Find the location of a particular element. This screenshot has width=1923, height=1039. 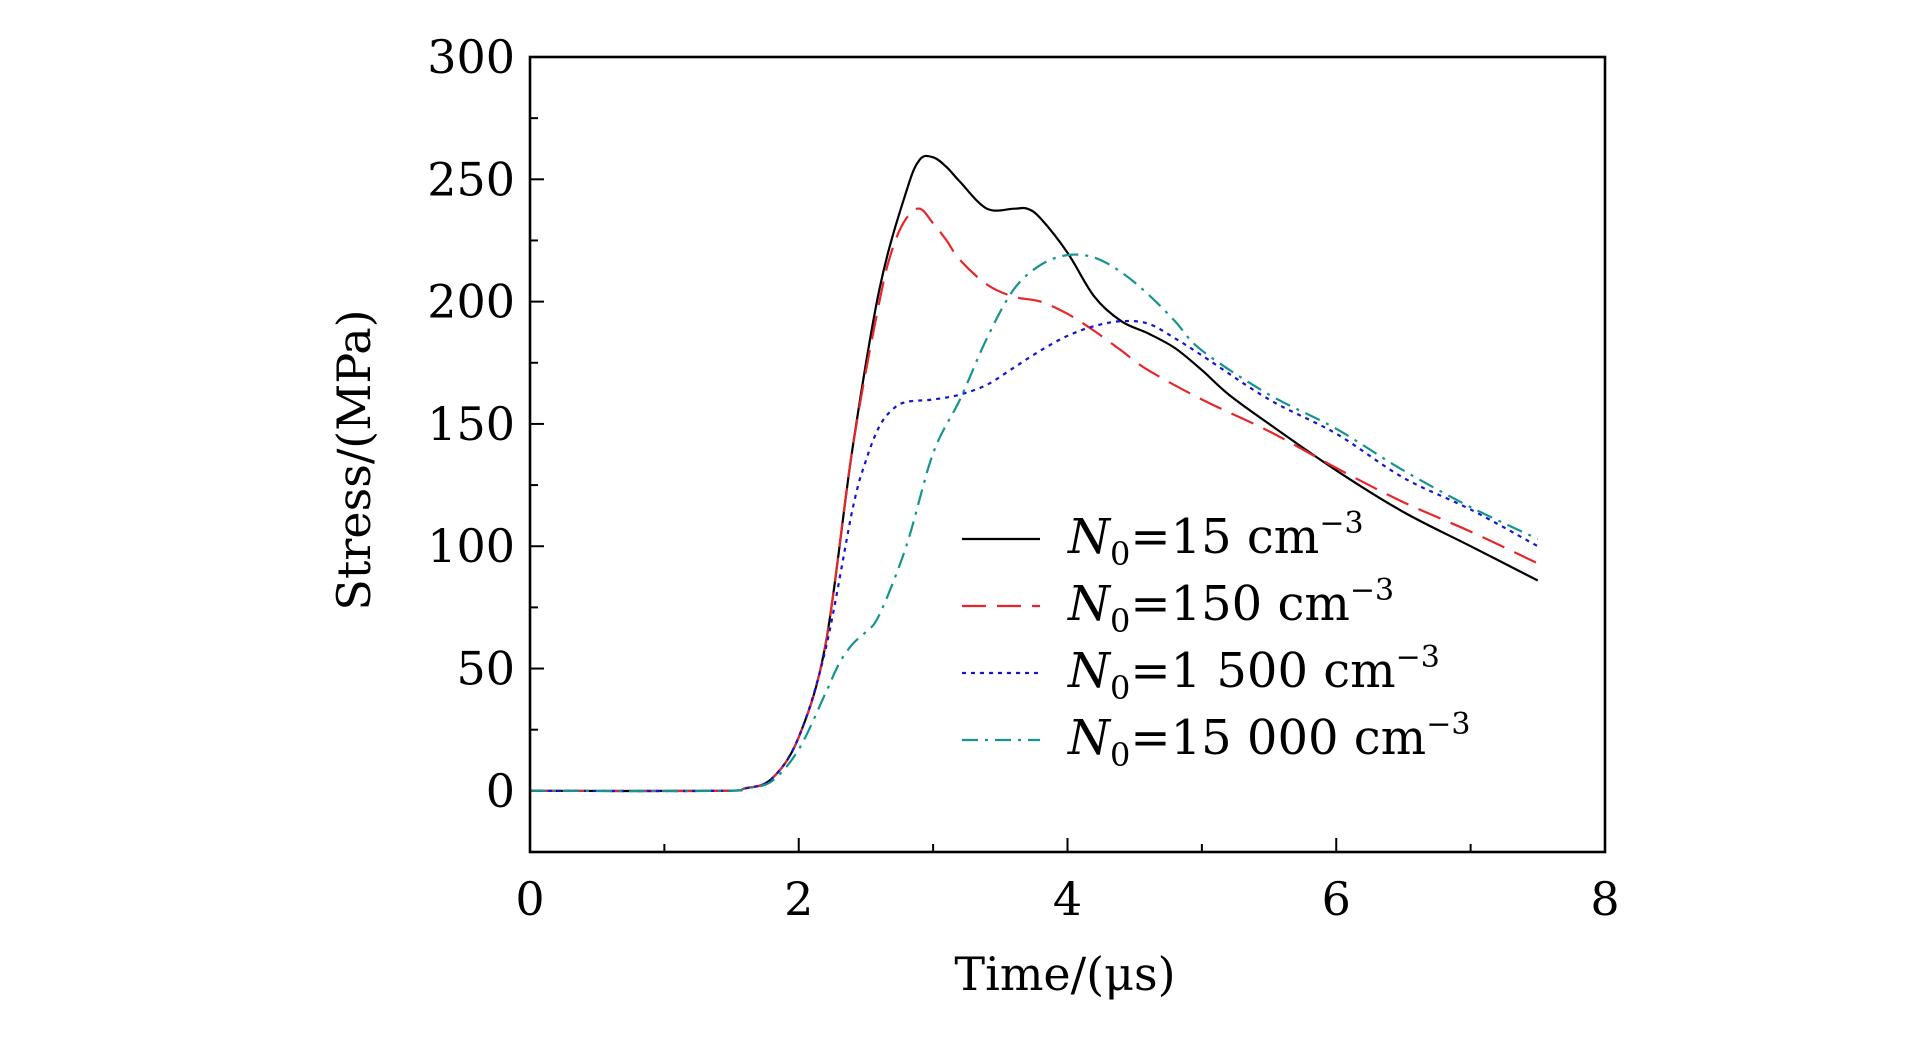

y-tick-label: 0 is located at coordinates (500, 791).